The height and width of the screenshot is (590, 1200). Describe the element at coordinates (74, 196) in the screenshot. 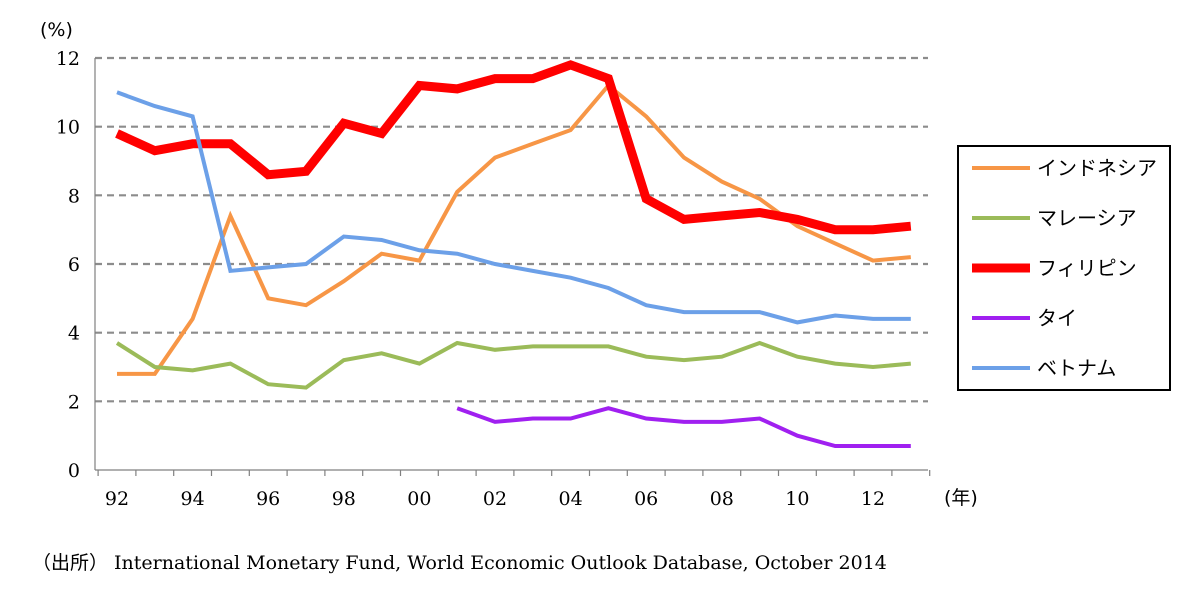

I see `y-tick-label: 8` at that location.